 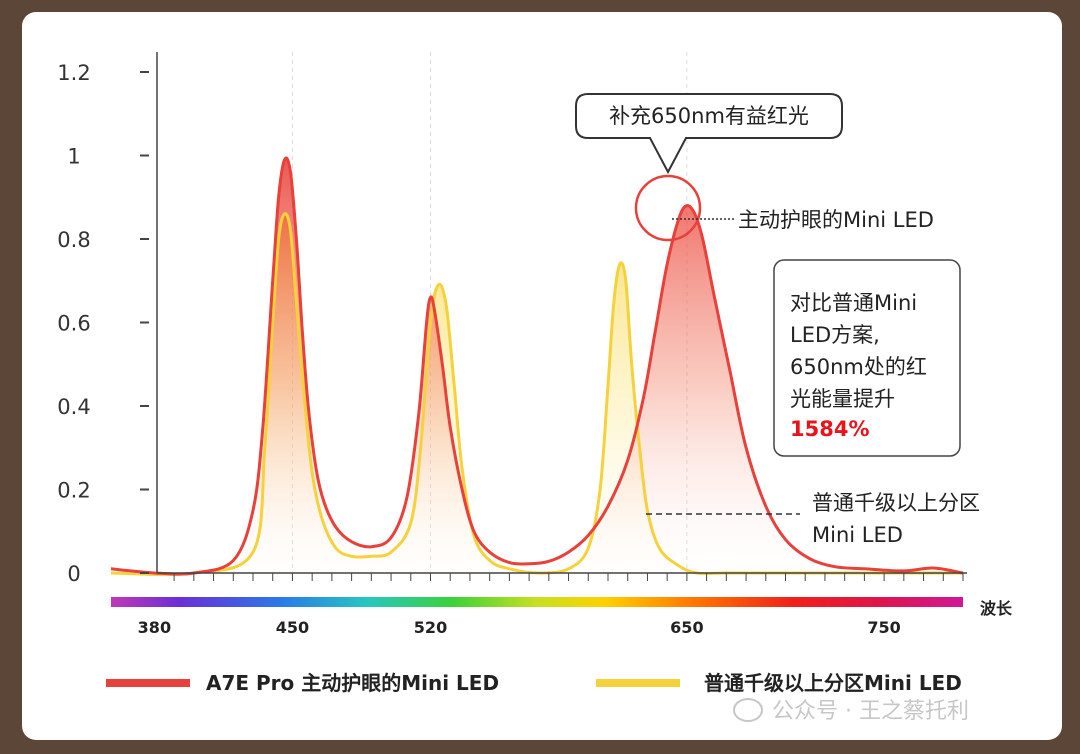 I want to click on y-tick-label: 0.8, so click(x=73, y=240).